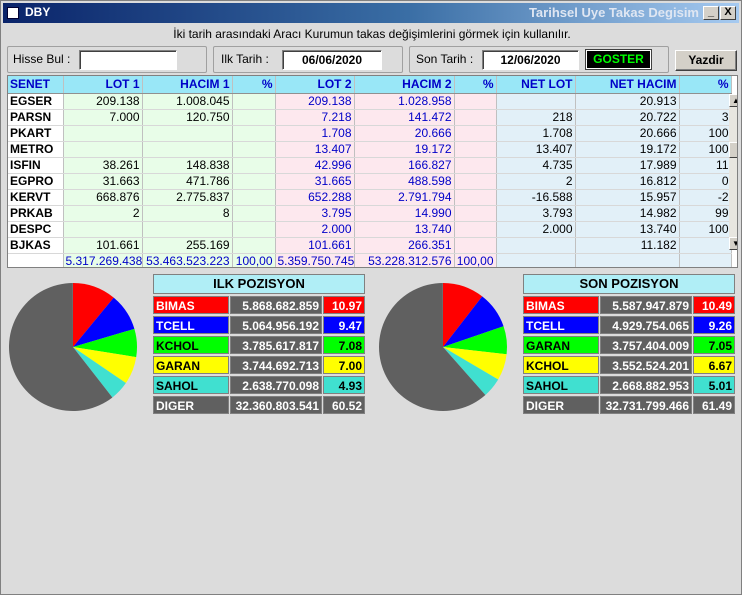  I want to click on table-row: BJKAS 101.661 255.169 101.661 266.351 11.182, so click(370, 245).